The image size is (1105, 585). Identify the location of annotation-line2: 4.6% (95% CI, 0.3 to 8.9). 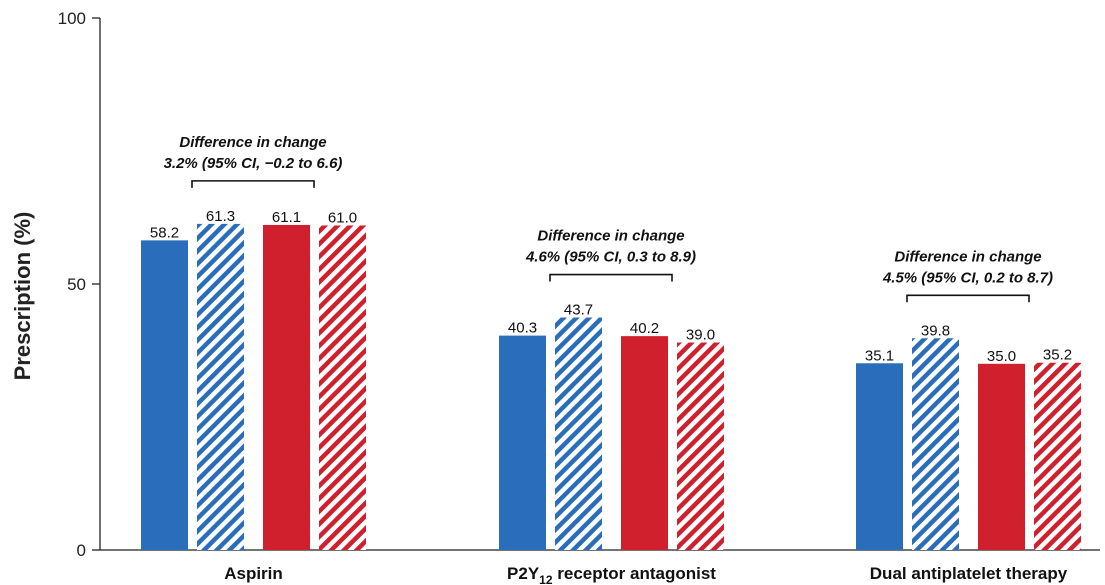
(610, 257).